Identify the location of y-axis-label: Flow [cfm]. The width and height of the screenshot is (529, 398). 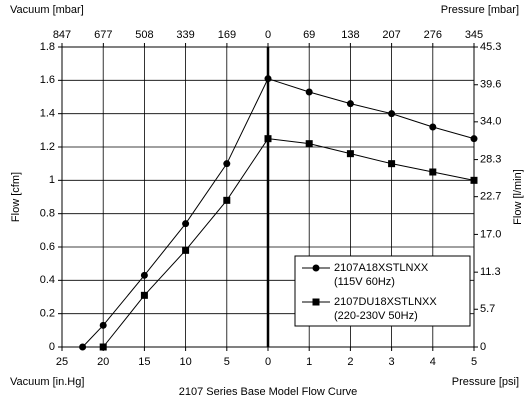
(16, 197).